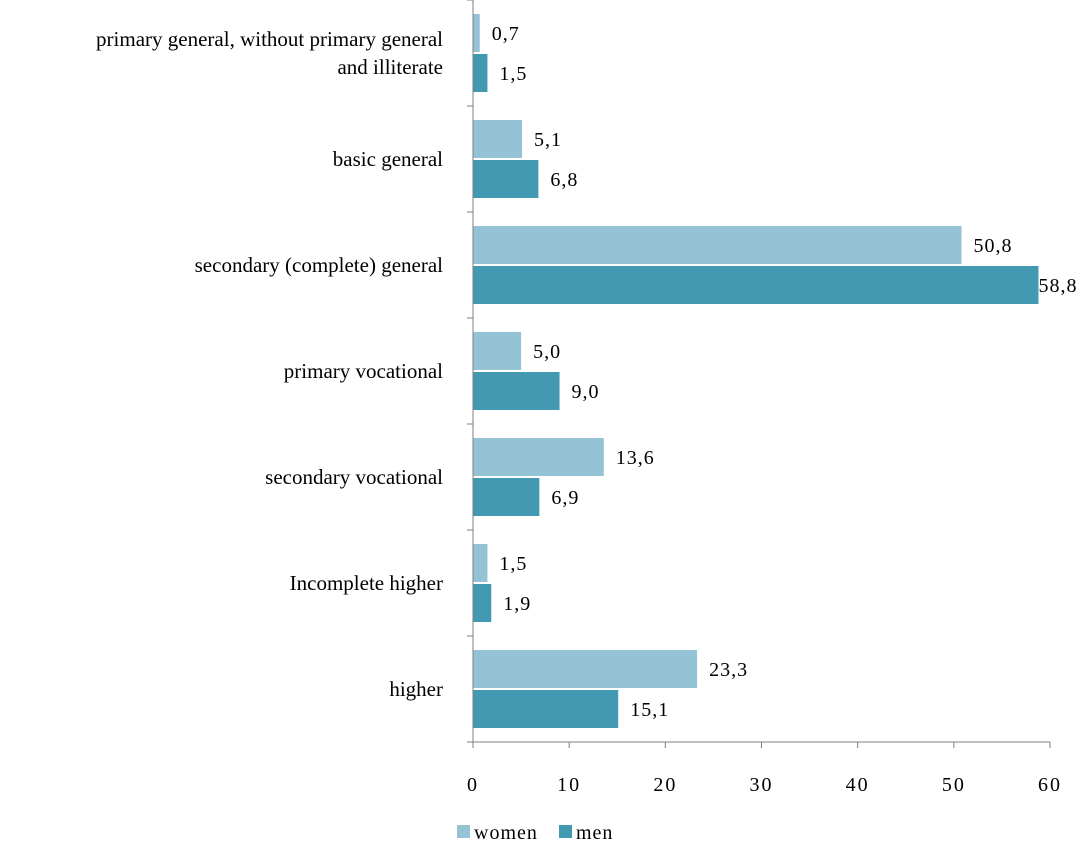  I want to click on data-label-women: 1,5, so click(513, 564).